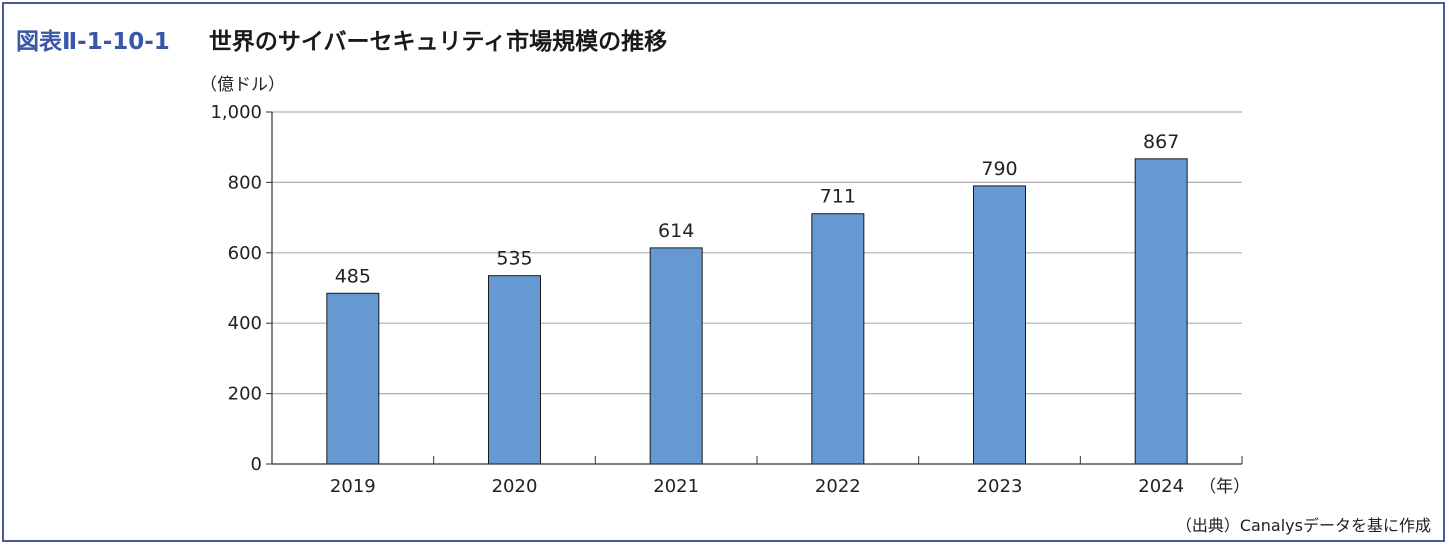 The height and width of the screenshot is (546, 1449). I want to click on value-label-2019: 485, so click(353, 276).